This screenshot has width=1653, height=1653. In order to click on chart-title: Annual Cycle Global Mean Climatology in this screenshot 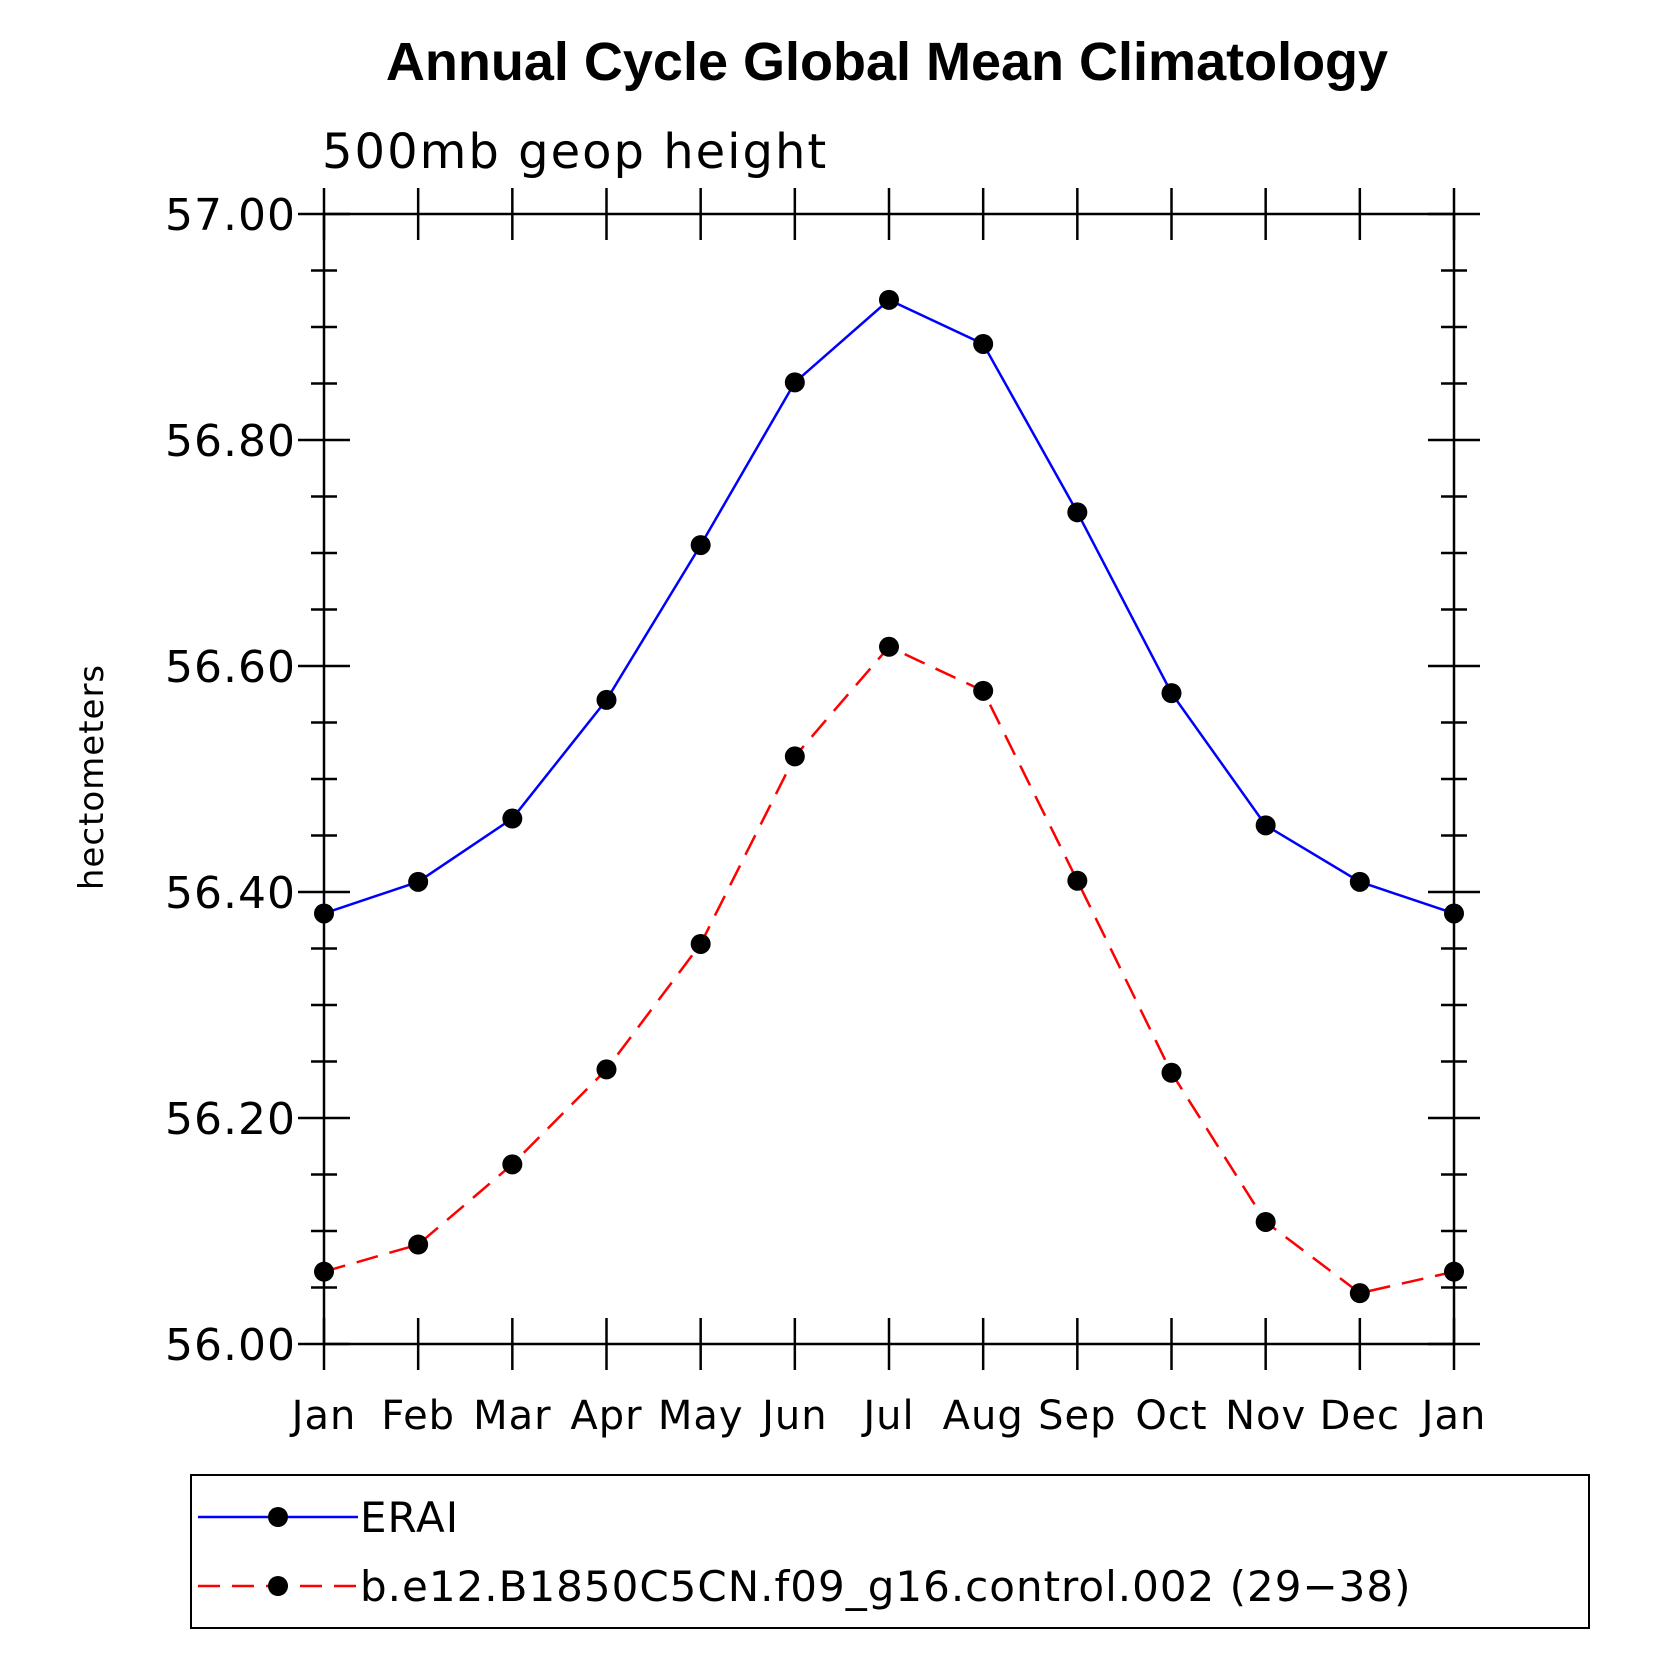, I will do `click(887, 62)`.